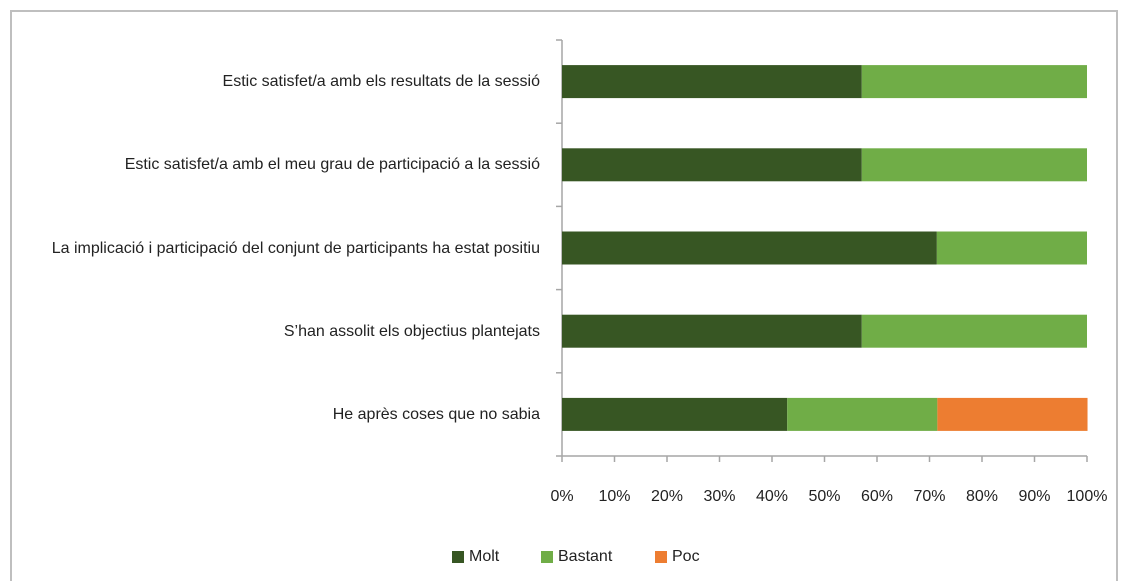 The height and width of the screenshot is (583, 1130). I want to click on legend-label: Poc, so click(686, 556).